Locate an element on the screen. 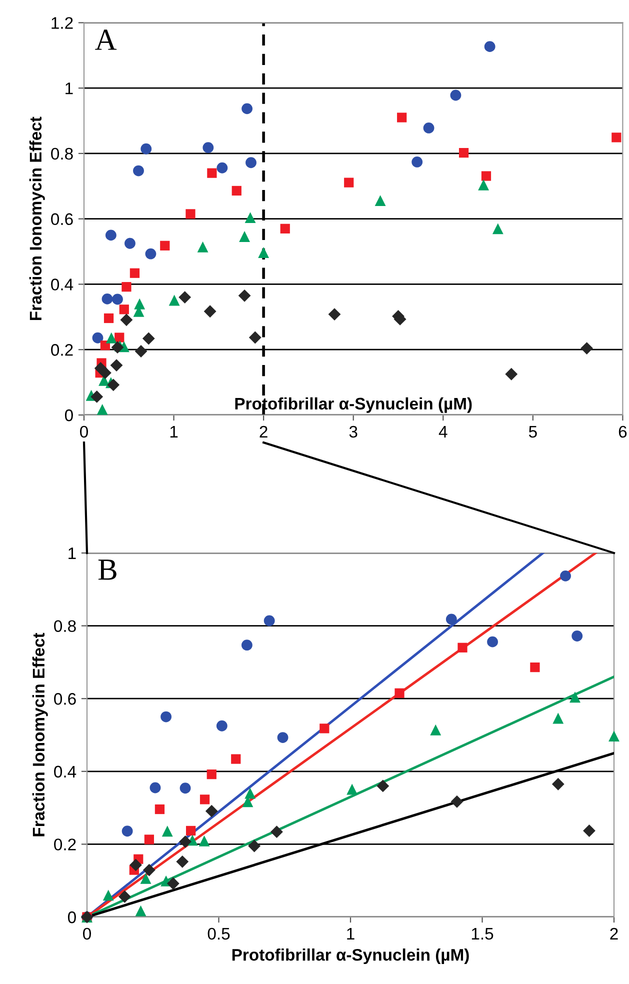 The image size is (629, 984). y-tick-label: 0.8 is located at coordinates (65, 626).